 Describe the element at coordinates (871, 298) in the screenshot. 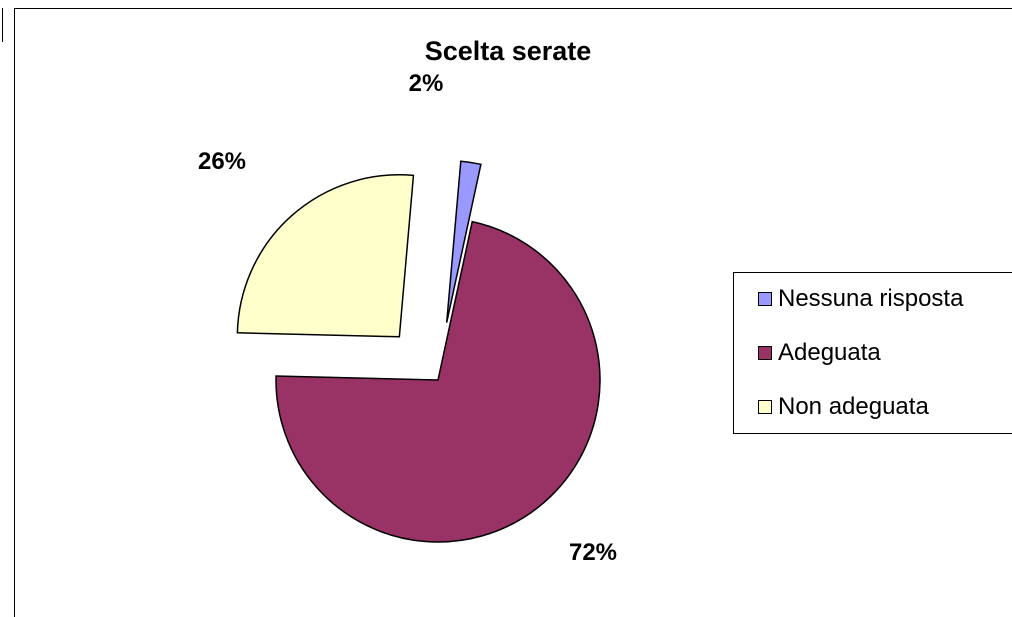

I see `legend-label: Nessuna risposta` at that location.